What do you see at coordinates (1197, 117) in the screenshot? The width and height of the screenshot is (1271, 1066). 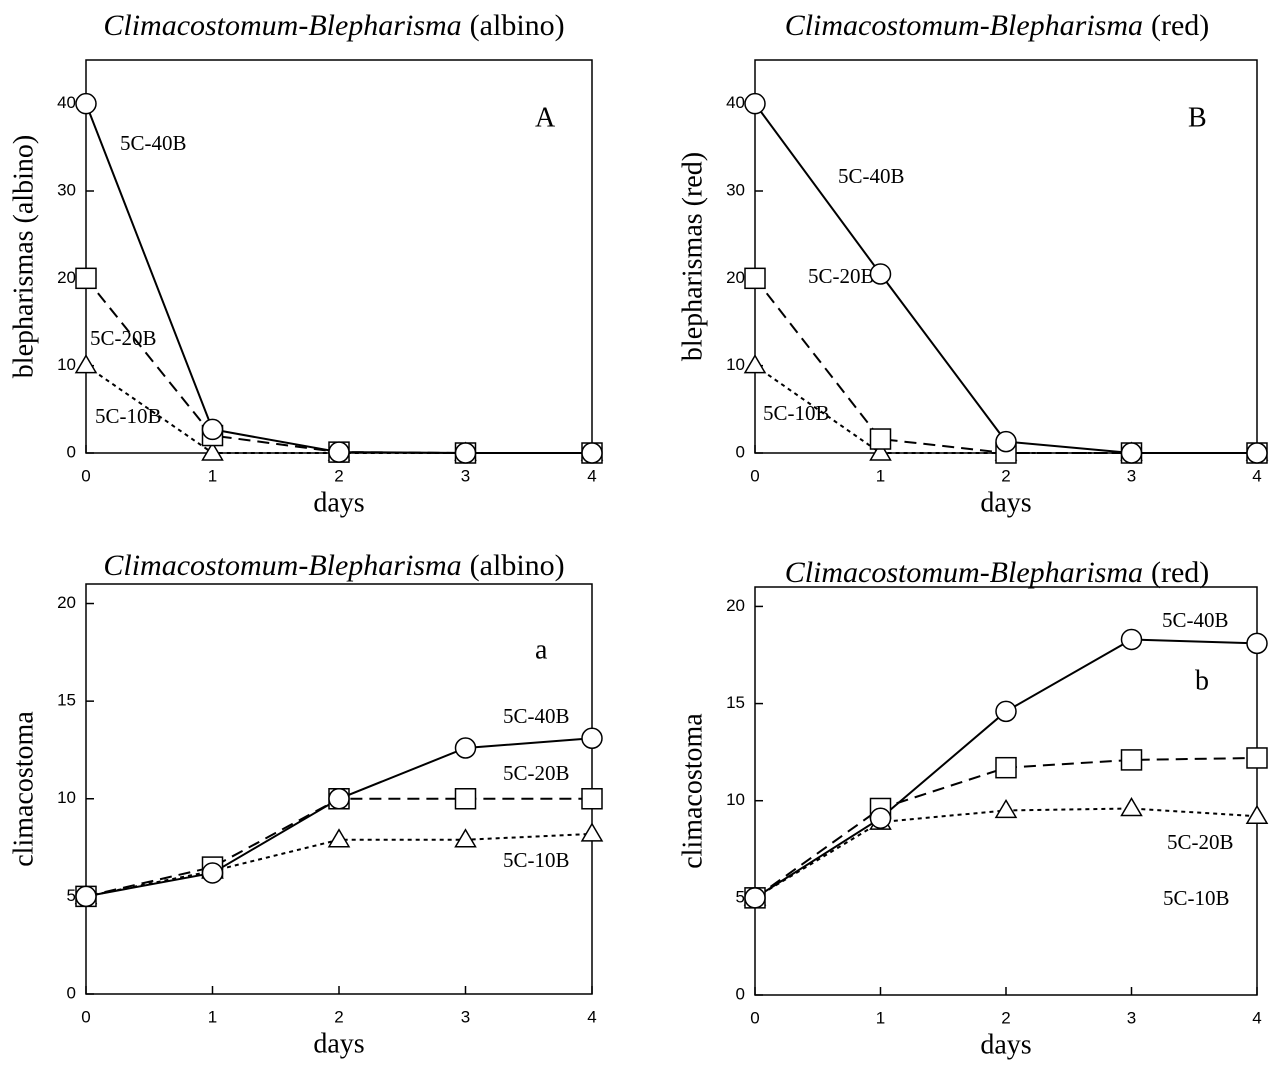 I see `panel-label: B` at bounding box center [1197, 117].